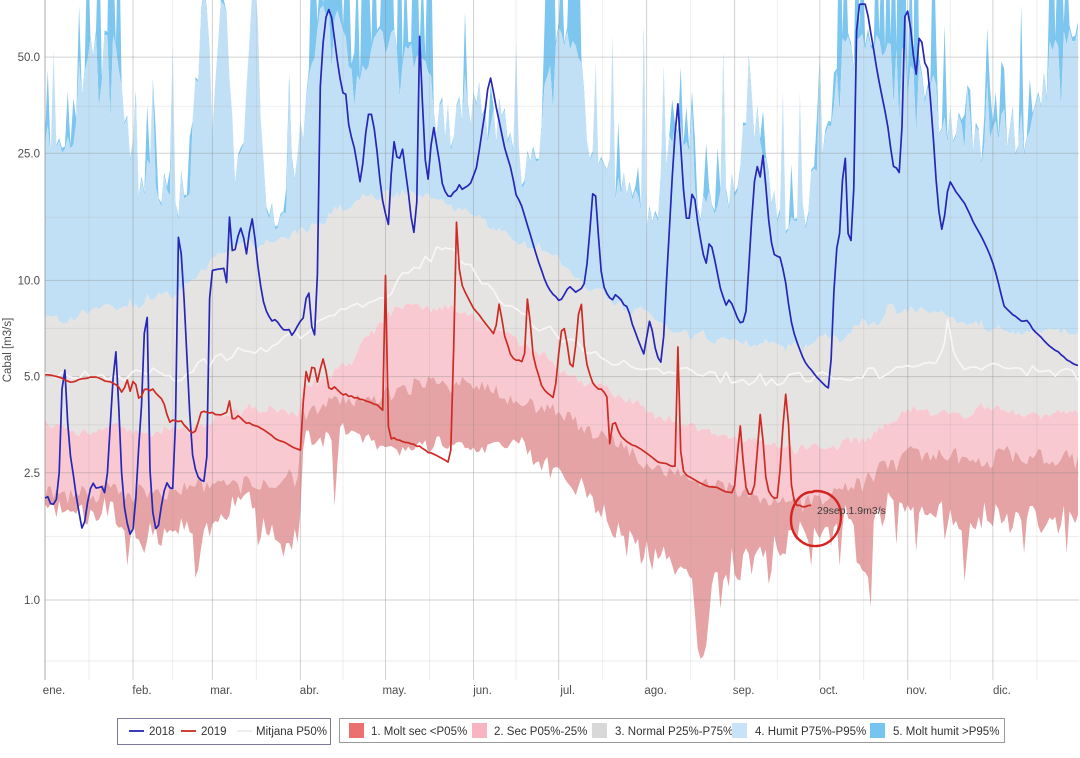 This screenshot has width=1080, height=758. Describe the element at coordinates (32, 601) in the screenshot. I see `svg-text: 1.0` at that location.